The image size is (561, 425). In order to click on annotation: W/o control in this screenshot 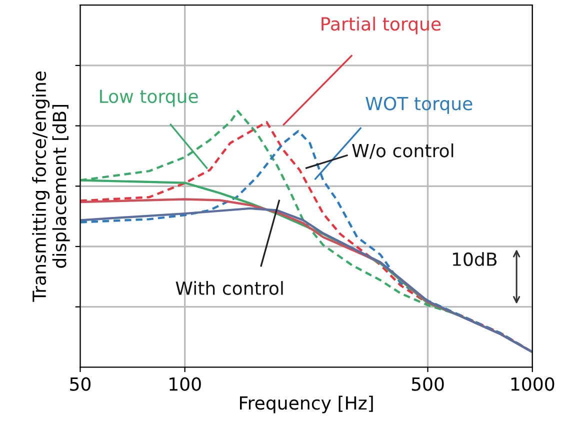, I will do `click(403, 151)`.